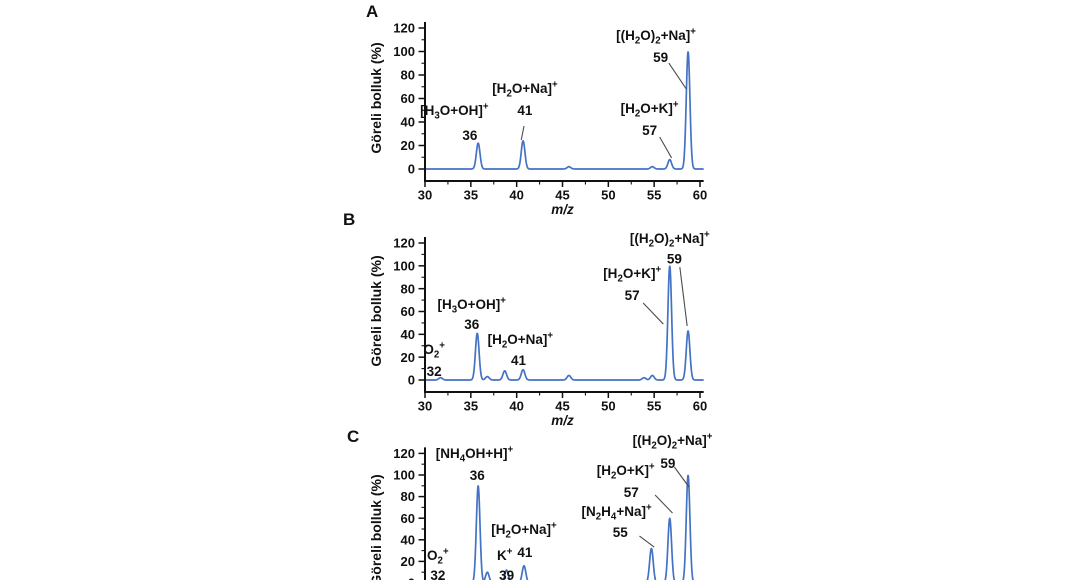  I want to click on peak-mz-number: 55, so click(621, 532).